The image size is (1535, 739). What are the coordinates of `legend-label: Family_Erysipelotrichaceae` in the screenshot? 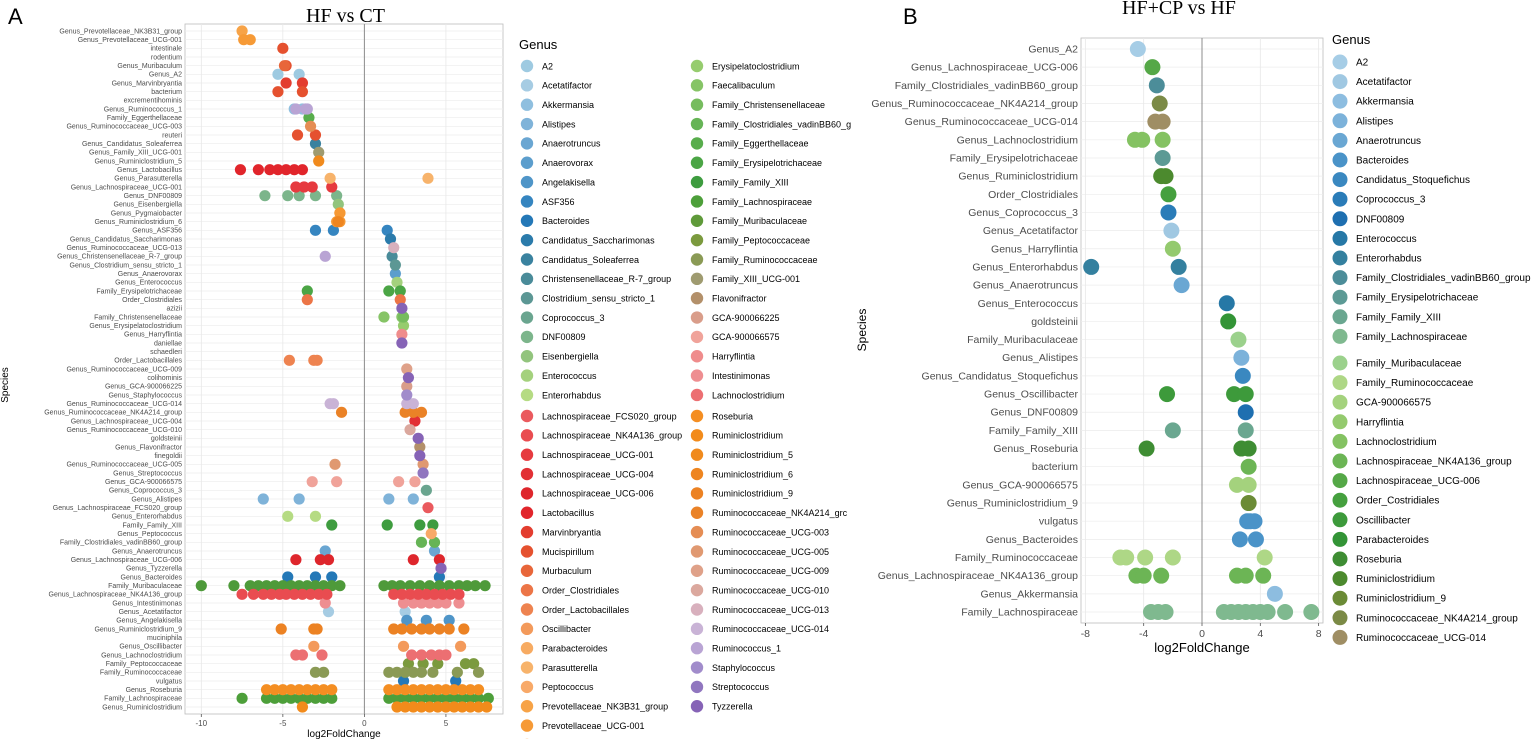 It's located at (1417, 298).